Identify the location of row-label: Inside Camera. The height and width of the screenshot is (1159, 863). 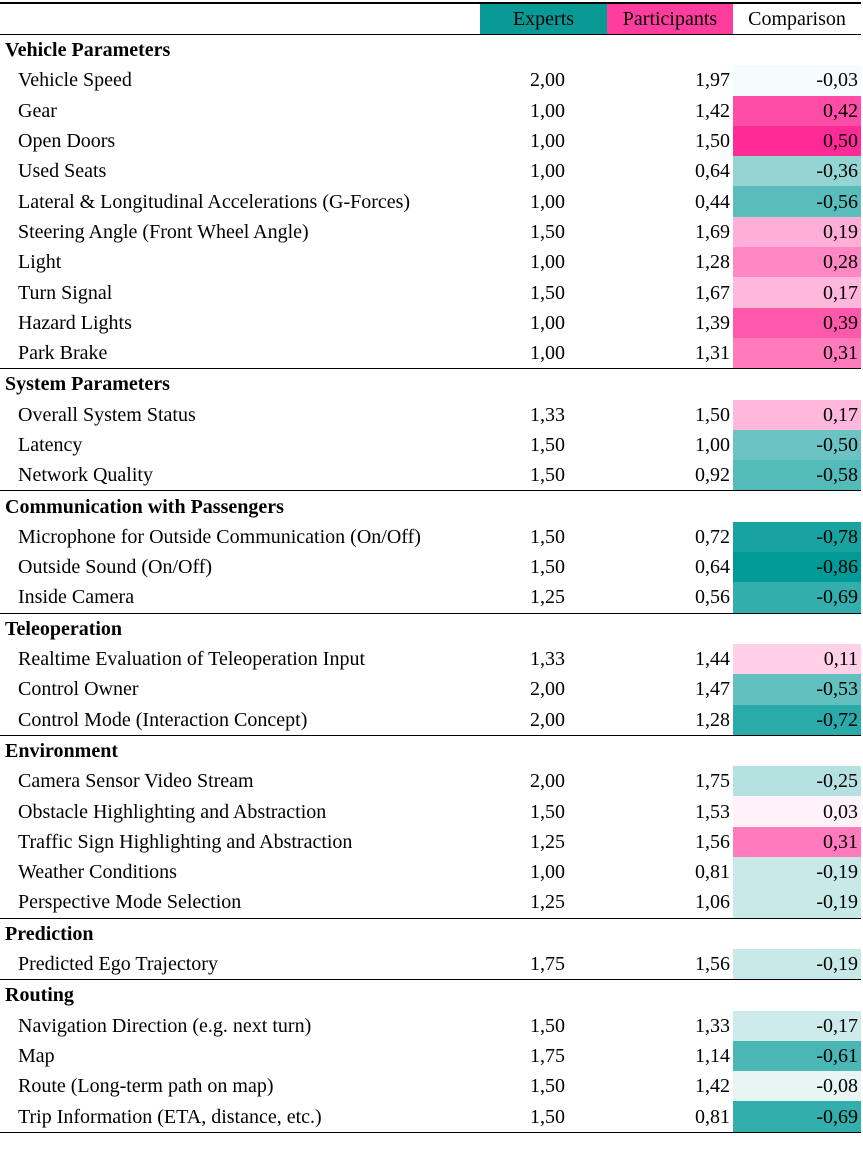
(76, 597).